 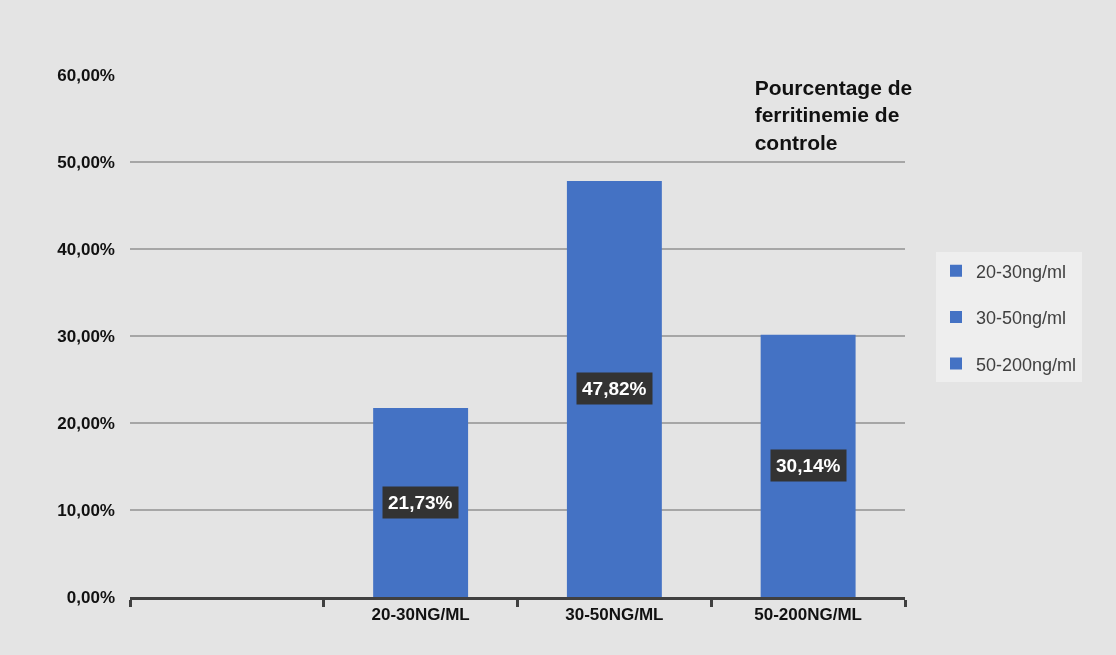 I want to click on x-tick-label: 20-30NG/ML, so click(x=420, y=615).